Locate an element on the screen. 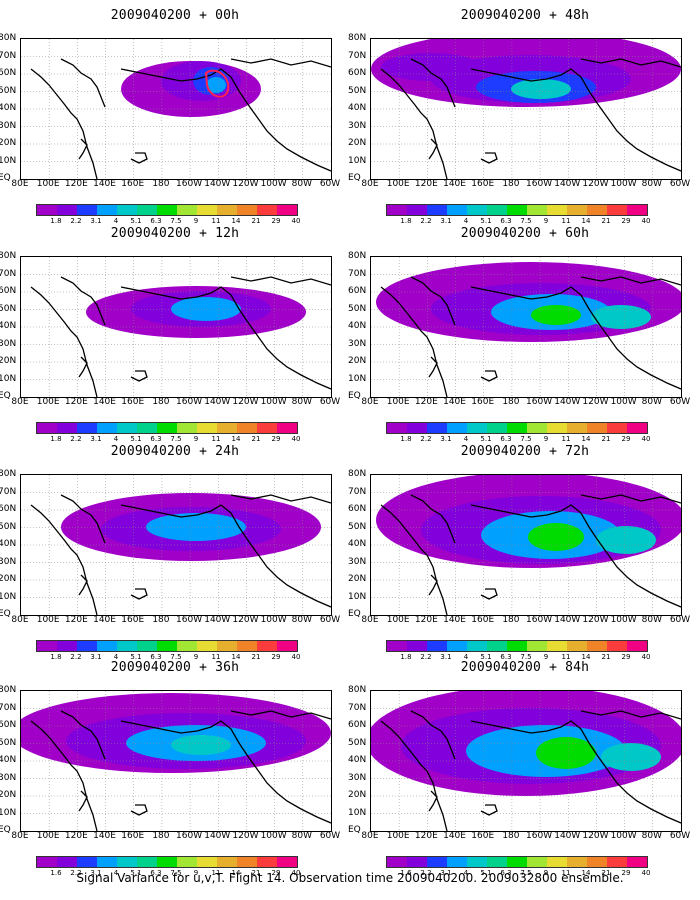  panel-title: 2009040200 + 48h is located at coordinates (525, 15).